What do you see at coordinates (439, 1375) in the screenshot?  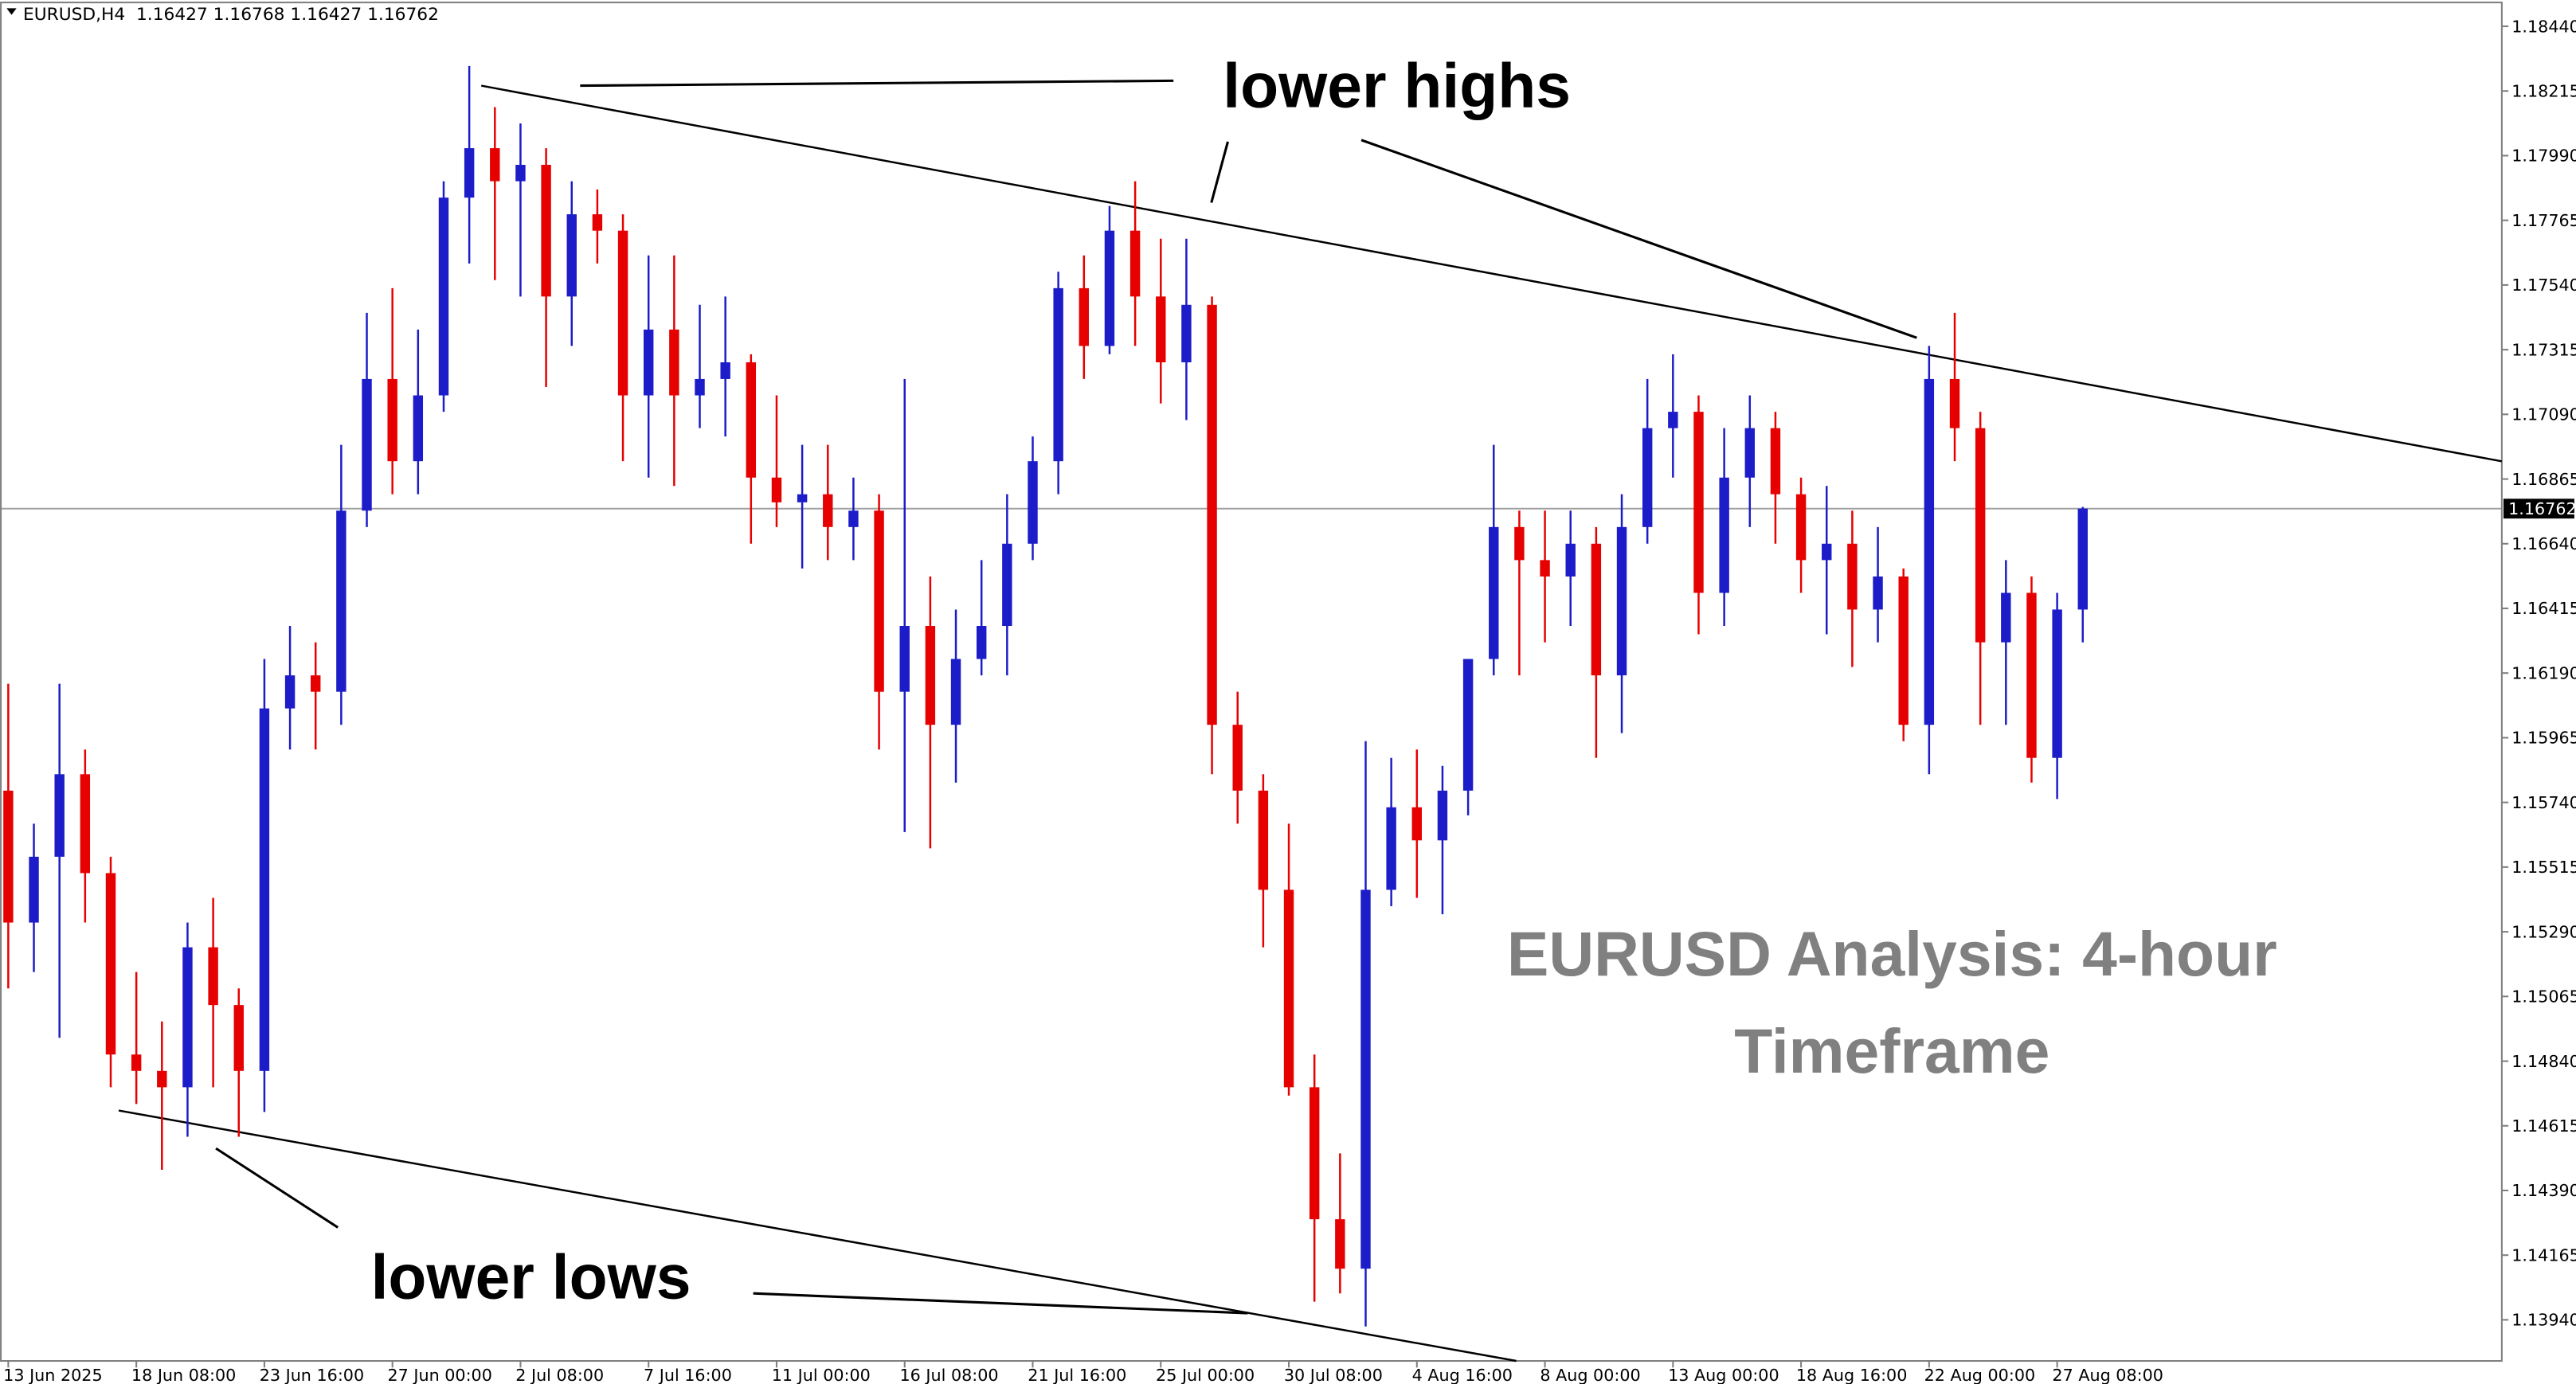 I see `x-tick-label: 27 Jun 00:00` at bounding box center [439, 1375].